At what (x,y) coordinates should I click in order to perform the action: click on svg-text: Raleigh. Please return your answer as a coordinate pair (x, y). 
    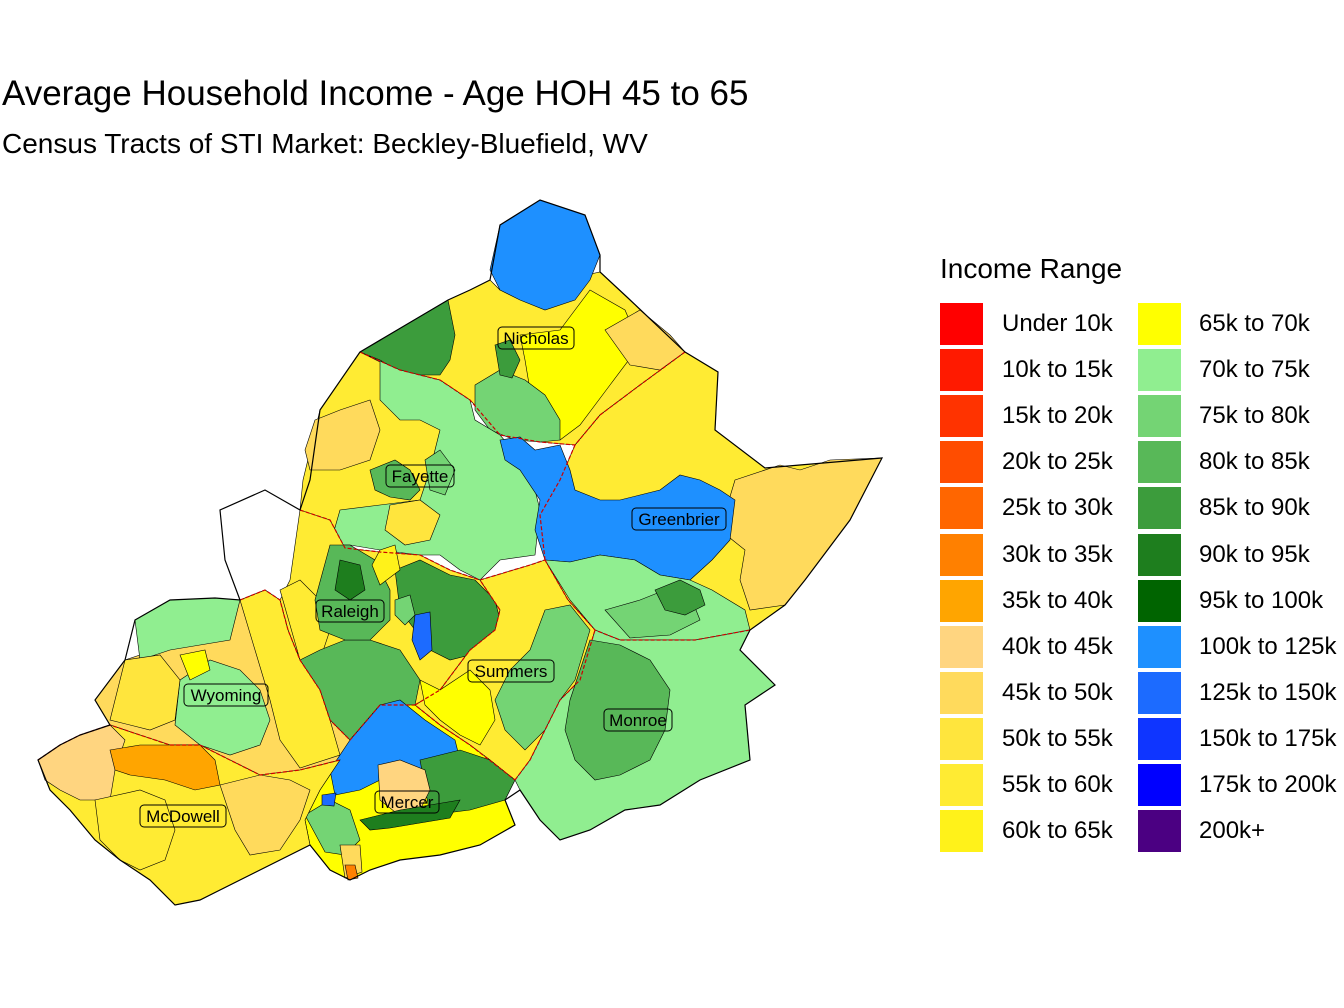
    Looking at the image, I should click on (350, 611).